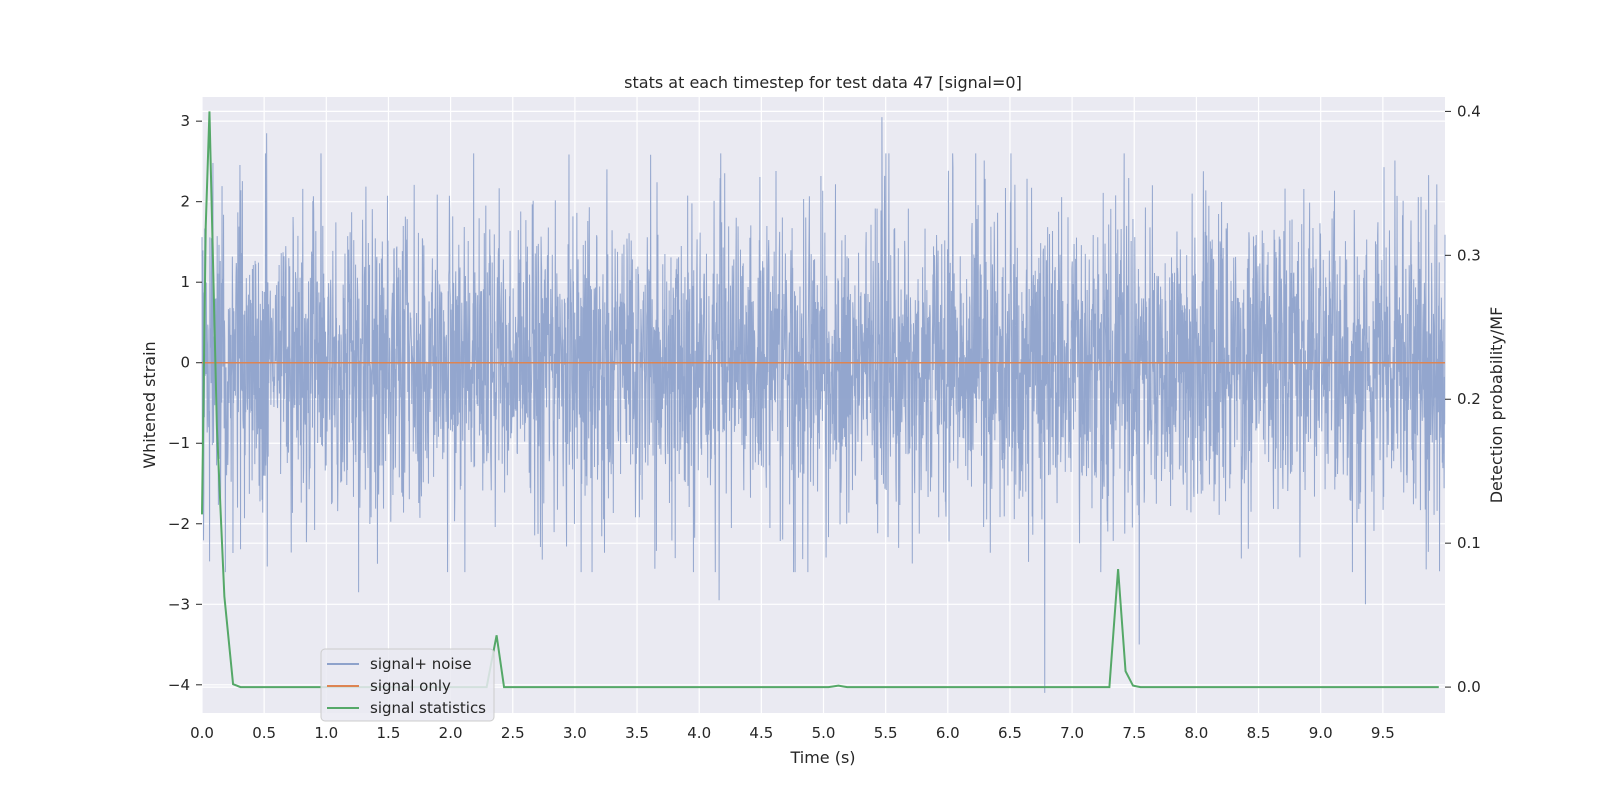 The width and height of the screenshot is (1600, 800). What do you see at coordinates (824, 733) in the screenshot?
I see `x-tick-label: 5.0` at bounding box center [824, 733].